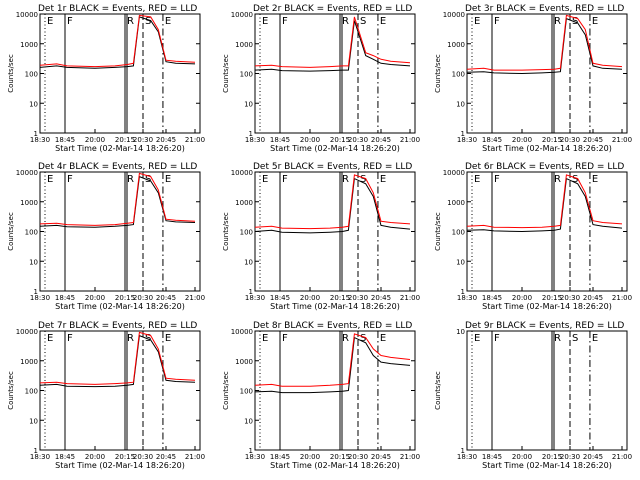 The image size is (640, 480). Describe the element at coordinates (117, 167) in the screenshot. I see `panel-title: Det 4r BLACK = Events, RED = LLD` at that location.